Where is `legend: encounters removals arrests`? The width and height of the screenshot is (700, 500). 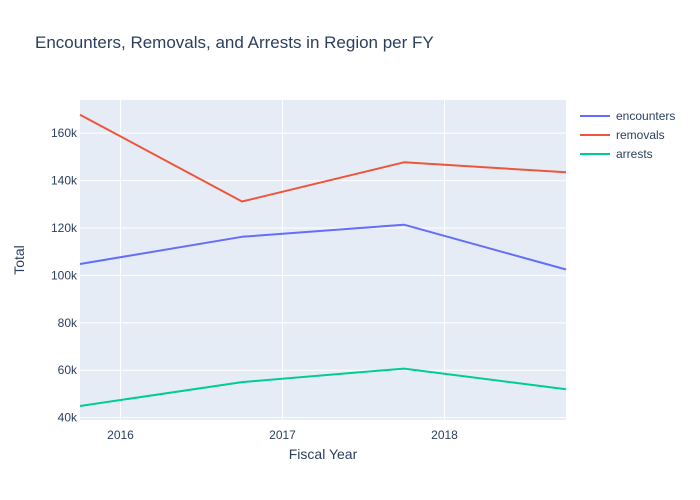
legend: encounters removals arrests is located at coordinates (627, 134).